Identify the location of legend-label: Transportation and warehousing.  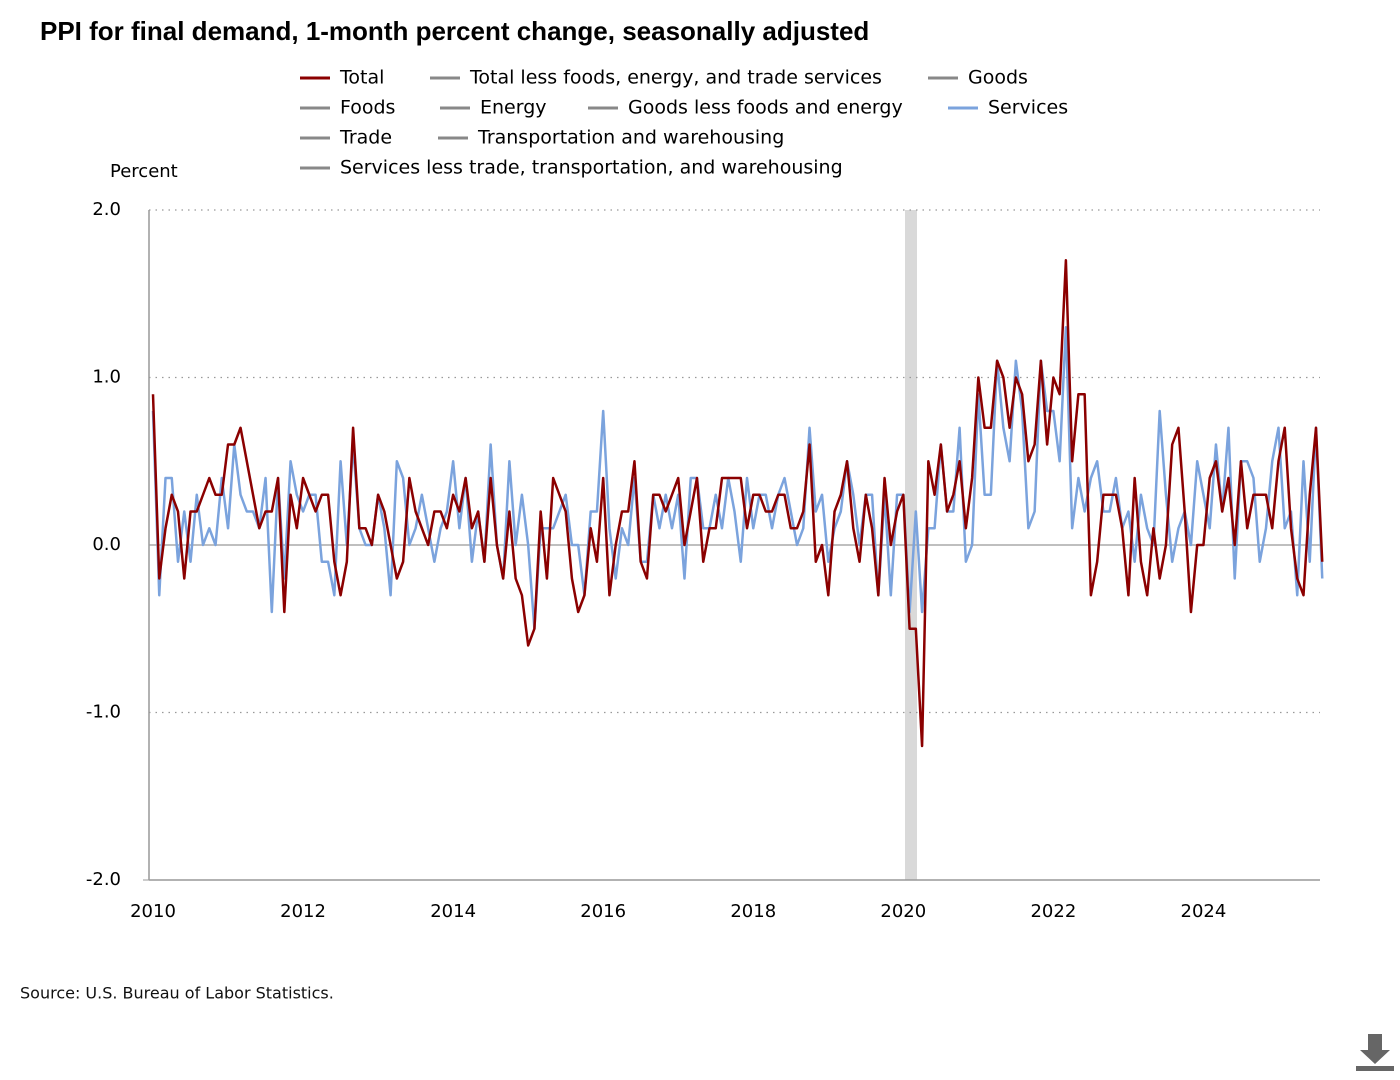
(630, 138).